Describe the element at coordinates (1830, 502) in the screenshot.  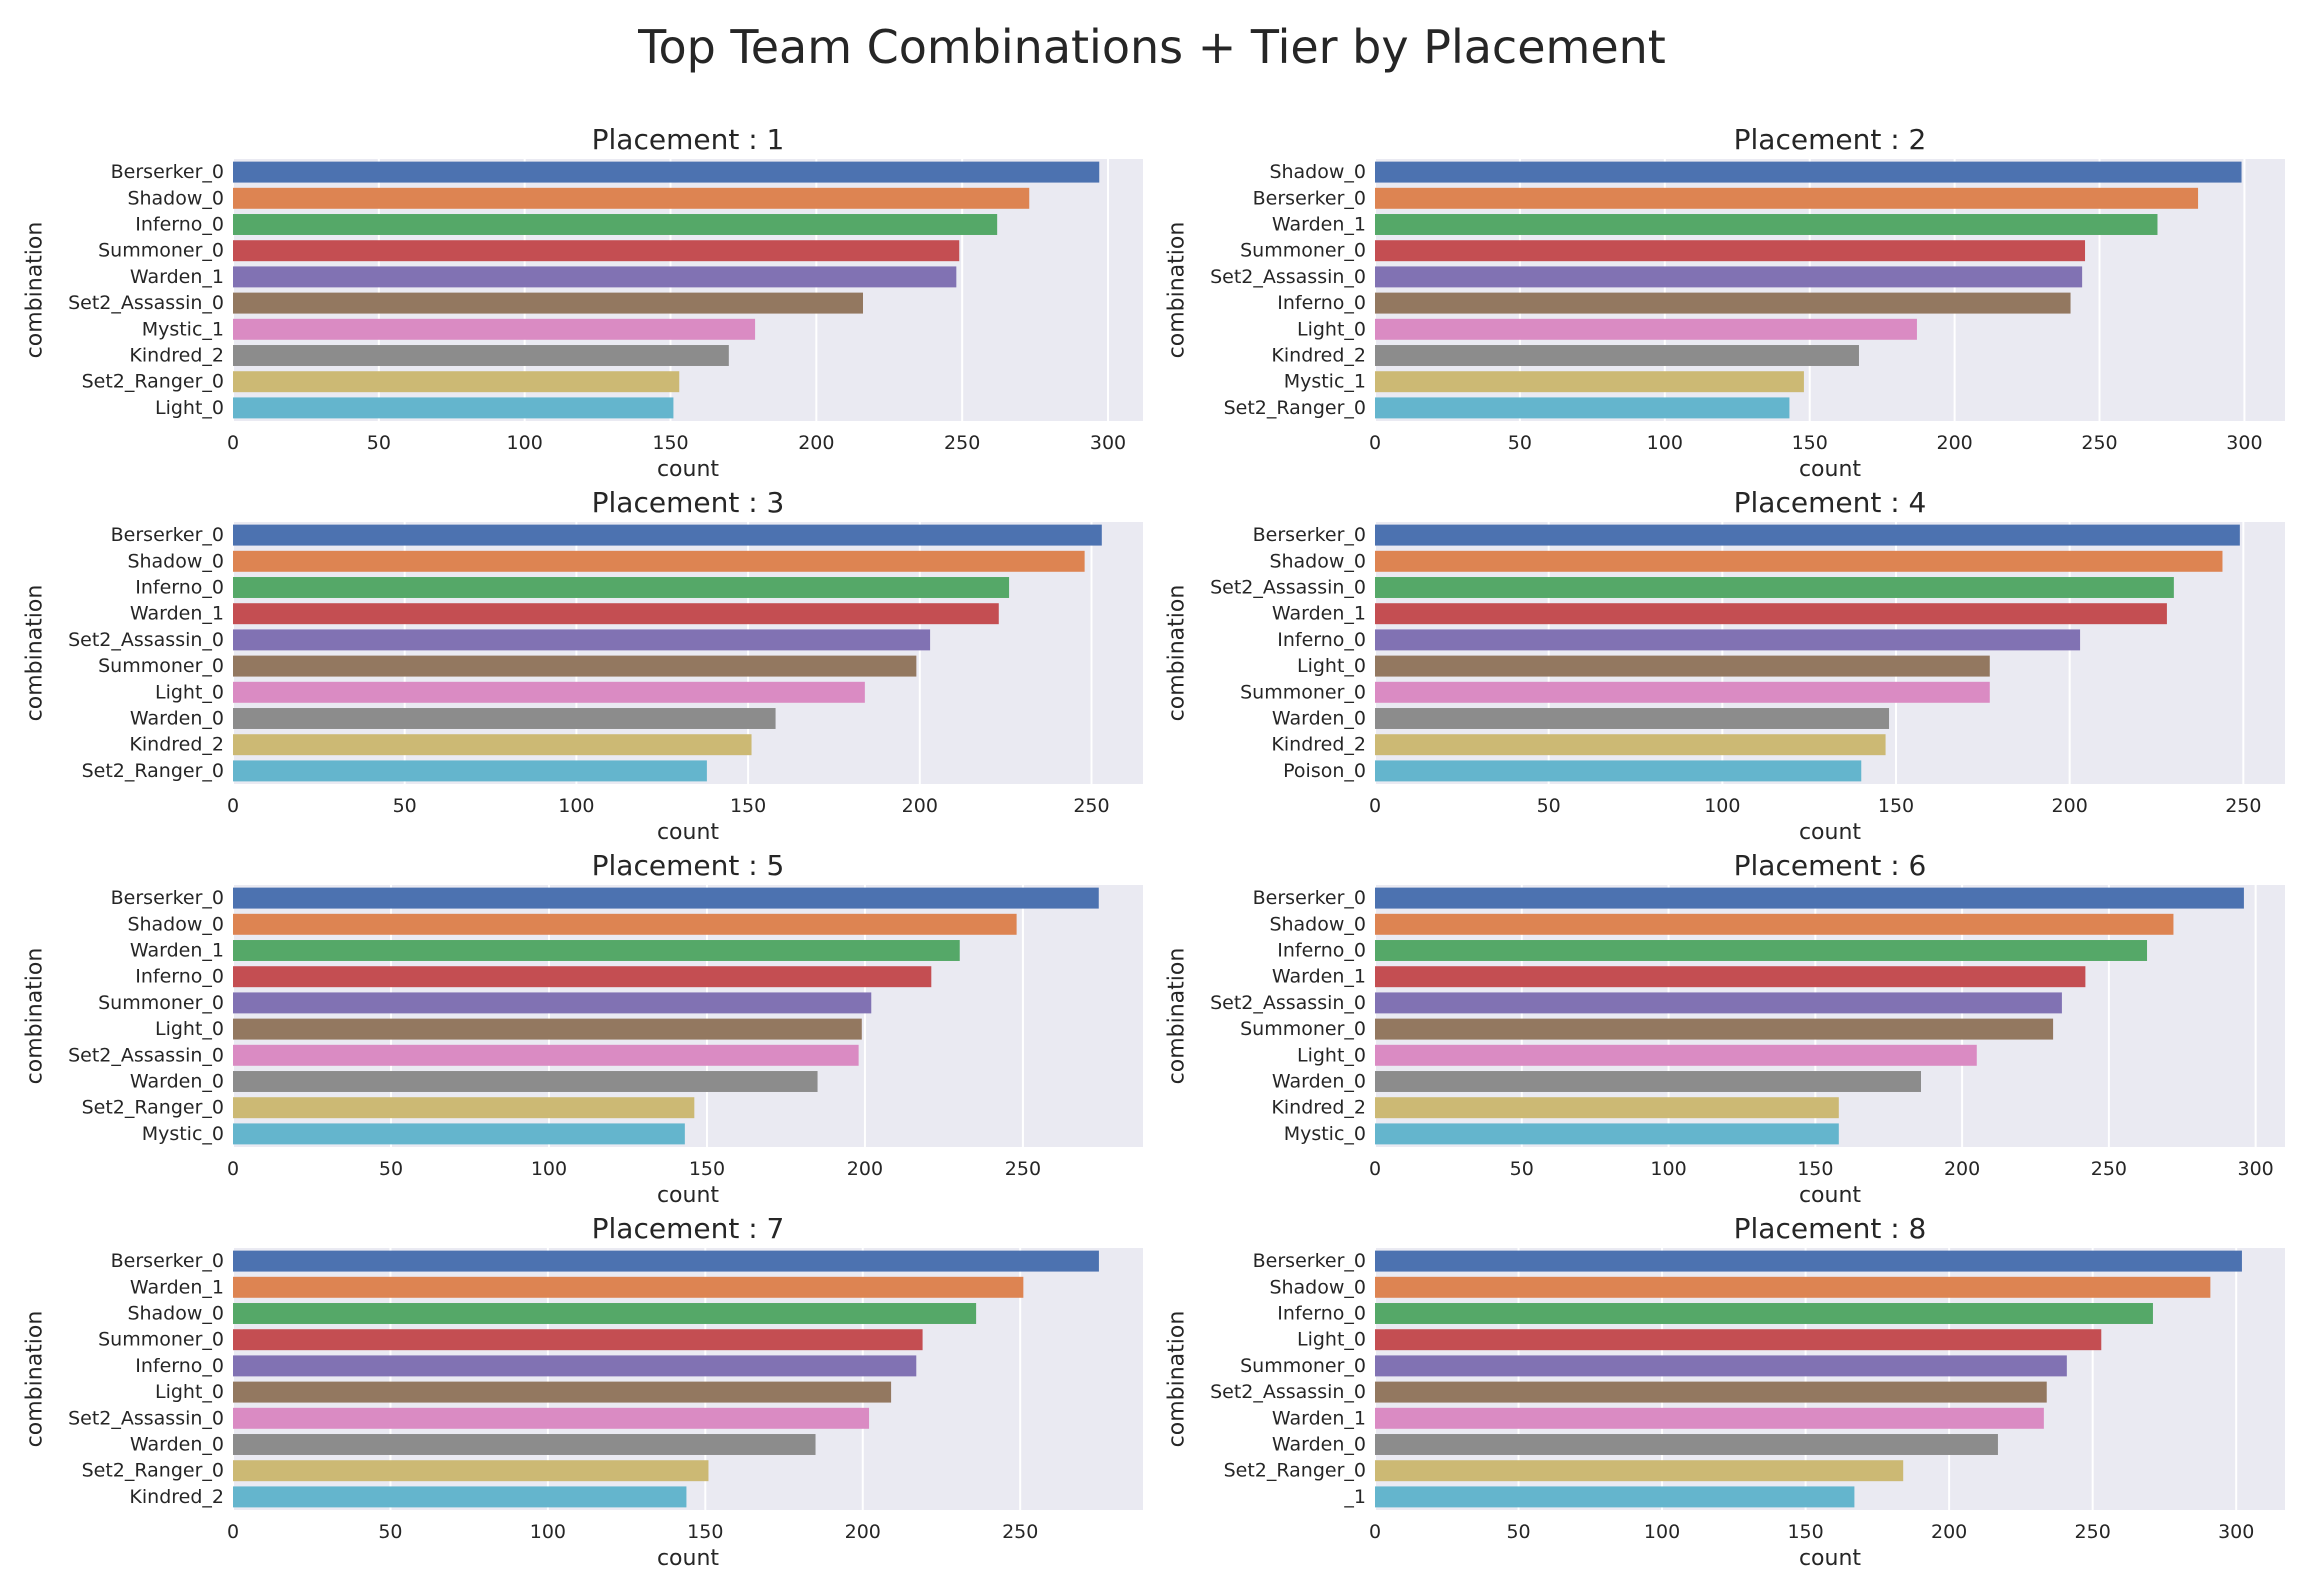
I see `subplot-title: Placement : 4` at that location.